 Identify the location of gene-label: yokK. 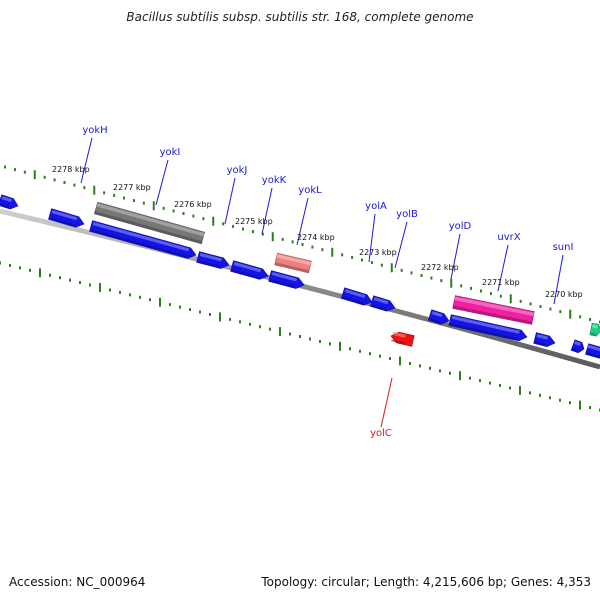
(274, 180).